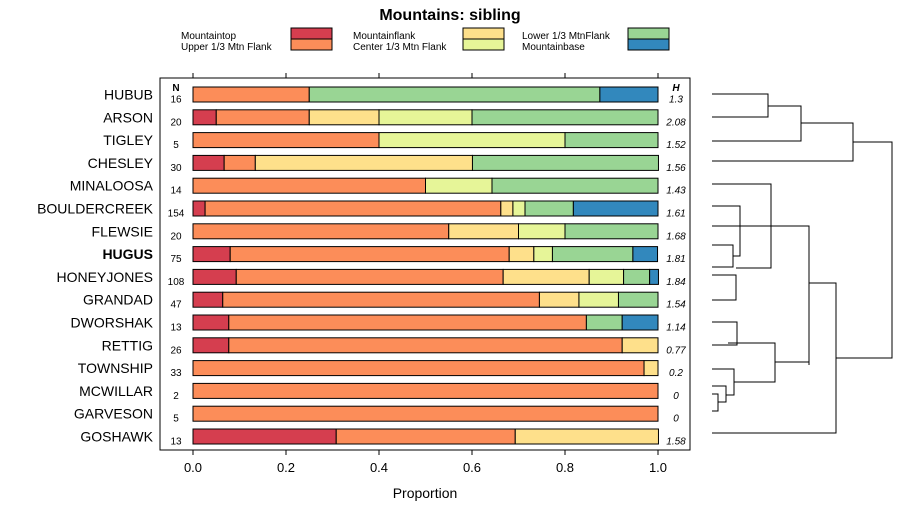 This screenshot has height=520, width=900. Describe the element at coordinates (176, 282) in the screenshot. I see `row-n-value: 108` at that location.